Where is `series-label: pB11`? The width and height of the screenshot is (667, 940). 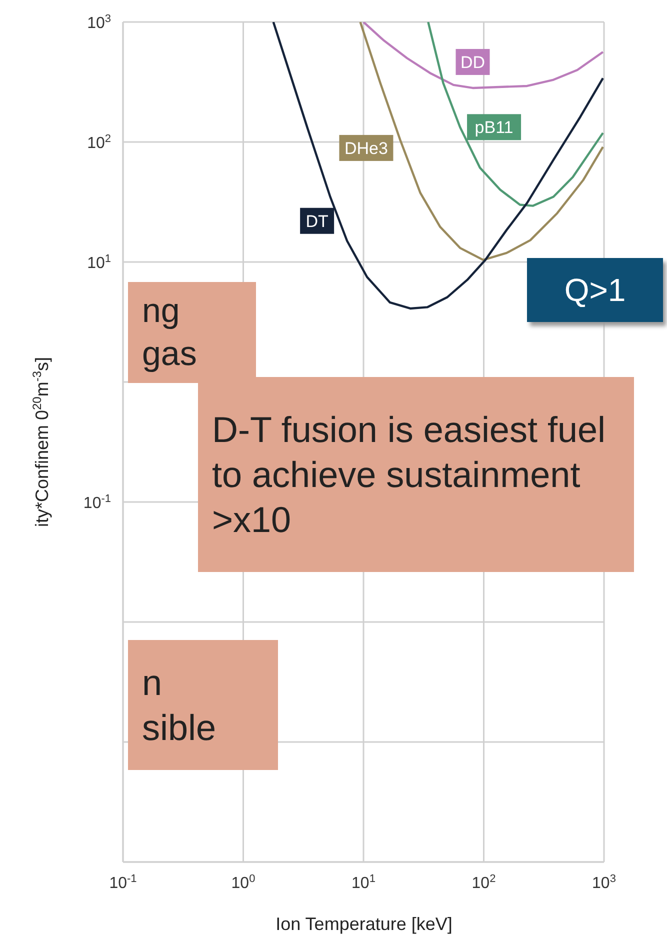 series-label: pB11 is located at coordinates (494, 128).